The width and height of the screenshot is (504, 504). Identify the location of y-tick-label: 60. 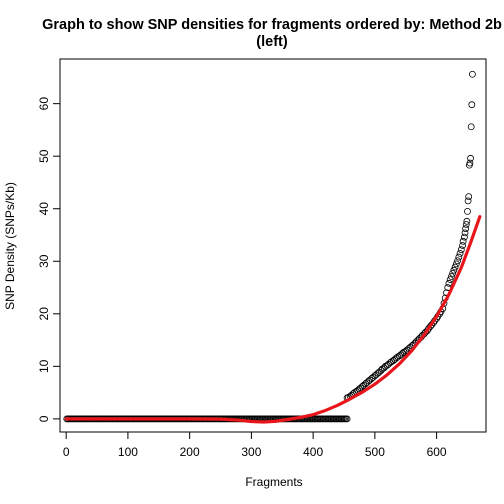
(44, 104).